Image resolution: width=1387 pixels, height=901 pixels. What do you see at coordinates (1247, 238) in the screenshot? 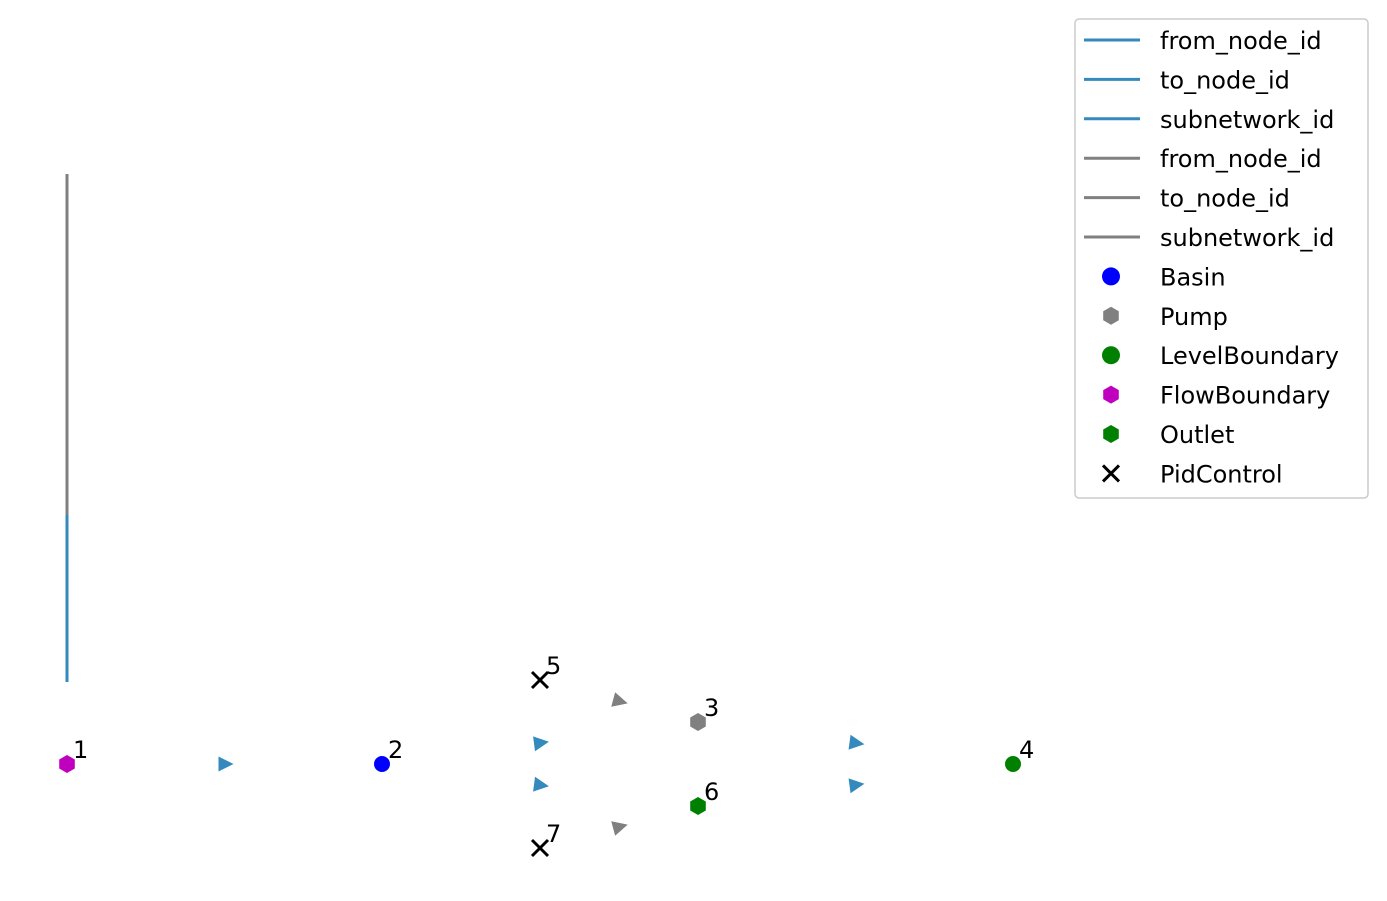
I see `legend-label-5: subnetwork_id` at bounding box center [1247, 238].